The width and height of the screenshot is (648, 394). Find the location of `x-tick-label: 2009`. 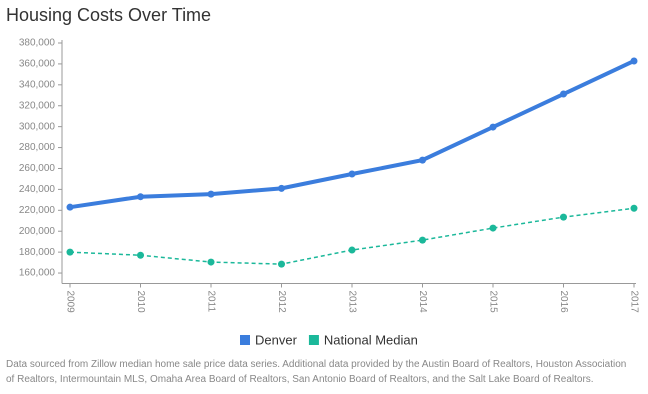

x-tick-label: 2009 is located at coordinates (69, 302).